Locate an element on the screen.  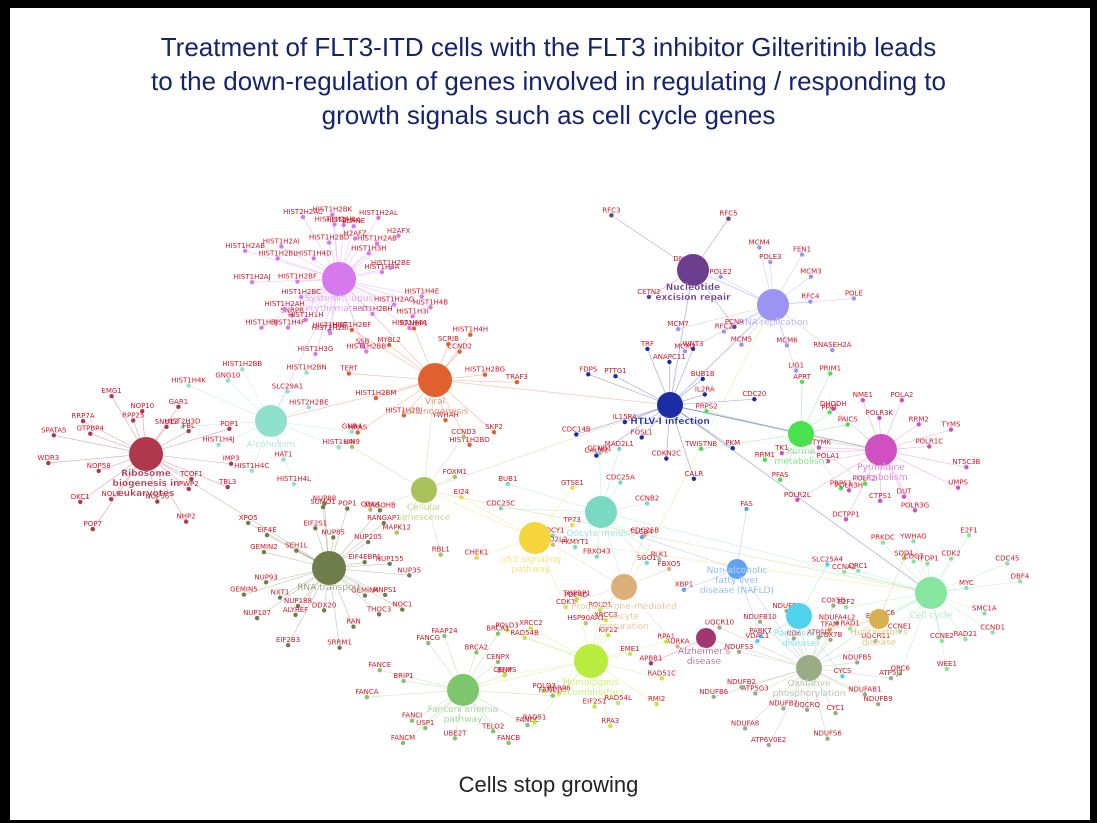
gene-label: XRCC3 is located at coordinates (606, 615).